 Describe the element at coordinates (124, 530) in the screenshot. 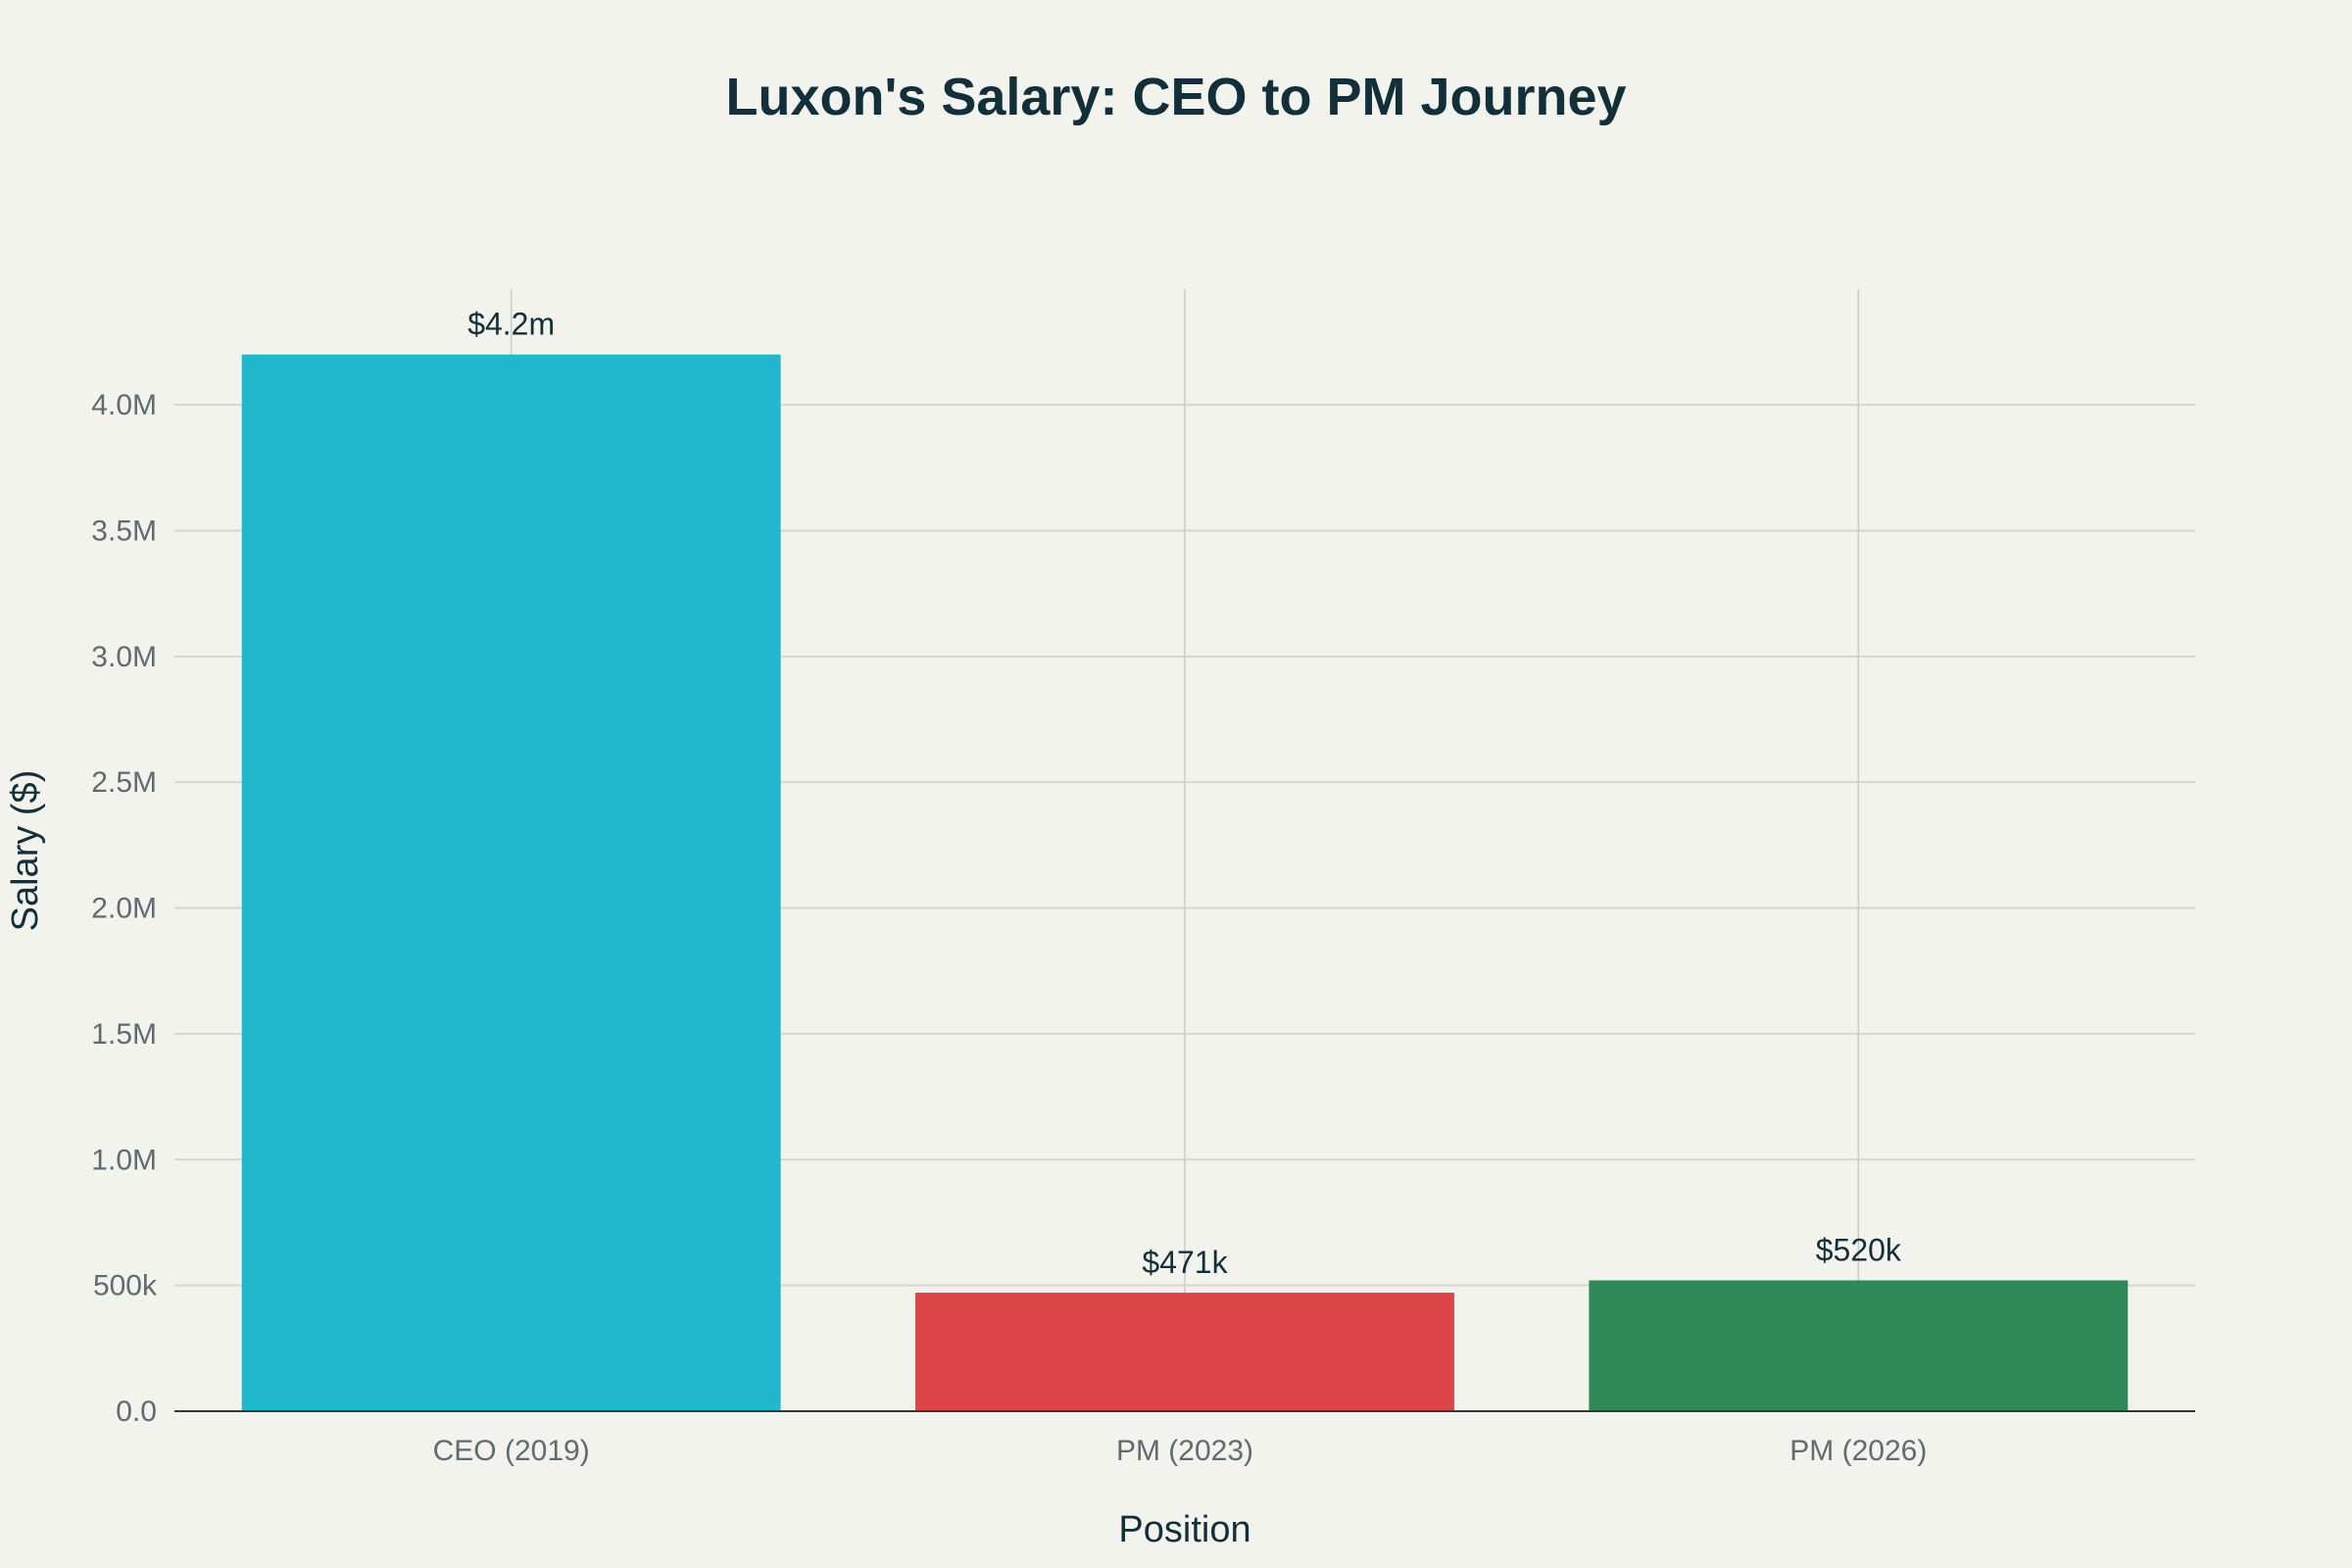

I see `y-tick-label: 3.5M` at that location.